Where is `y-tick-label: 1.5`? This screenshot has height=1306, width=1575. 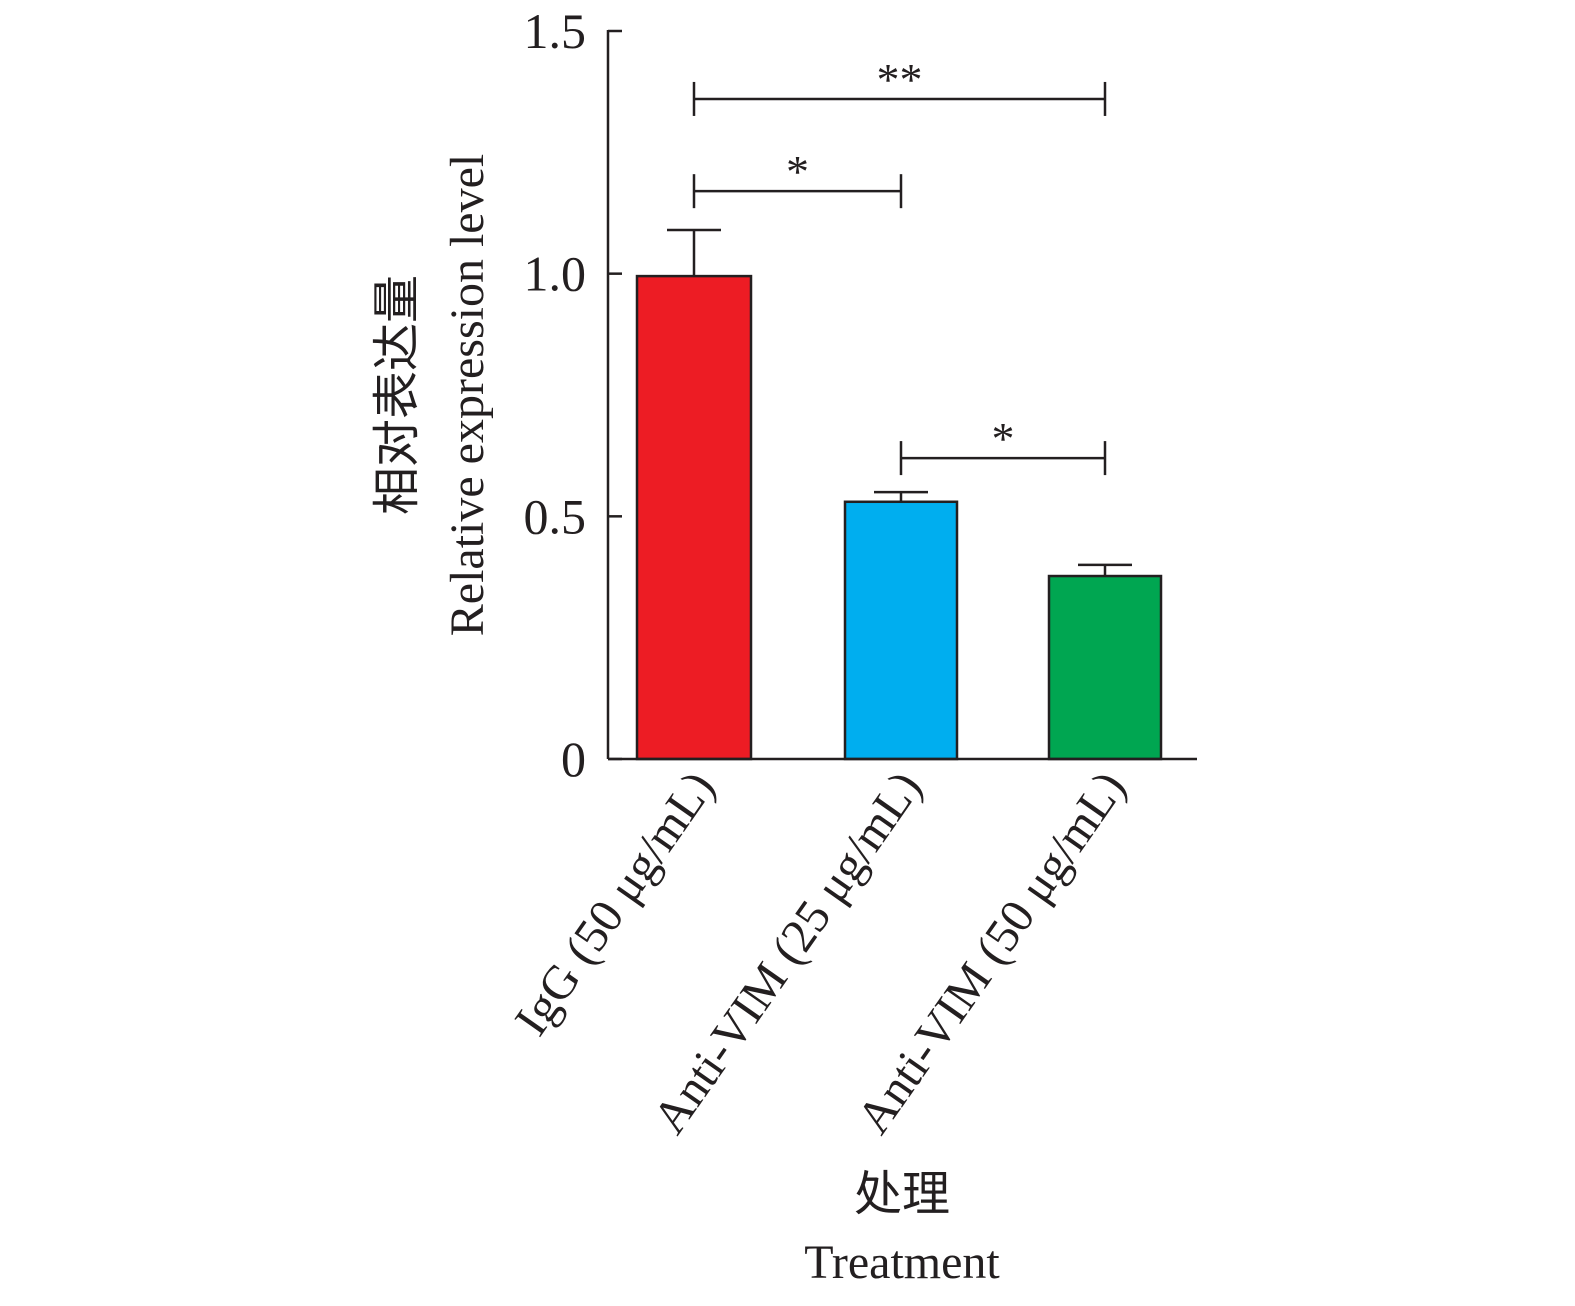 y-tick-label: 1.5 is located at coordinates (555, 31).